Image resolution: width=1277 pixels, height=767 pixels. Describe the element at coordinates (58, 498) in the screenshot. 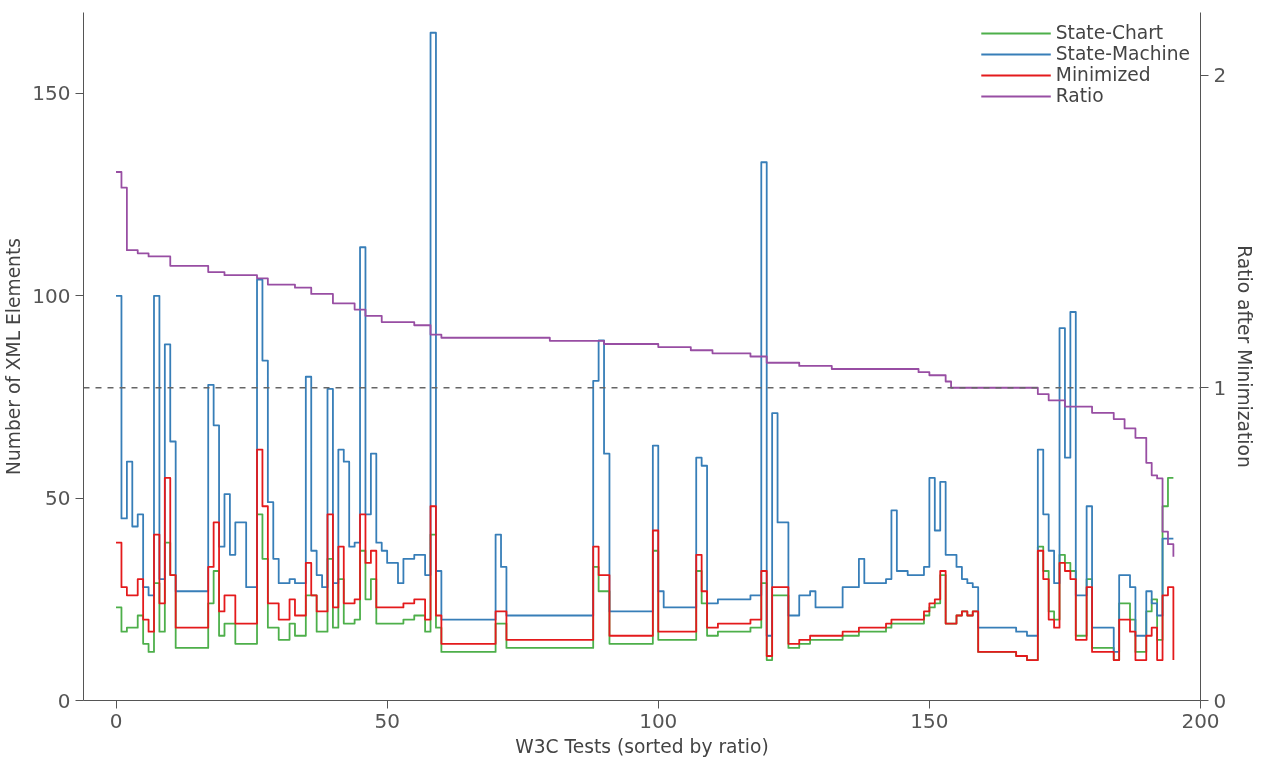

I see `y-tick-label: 50` at that location.